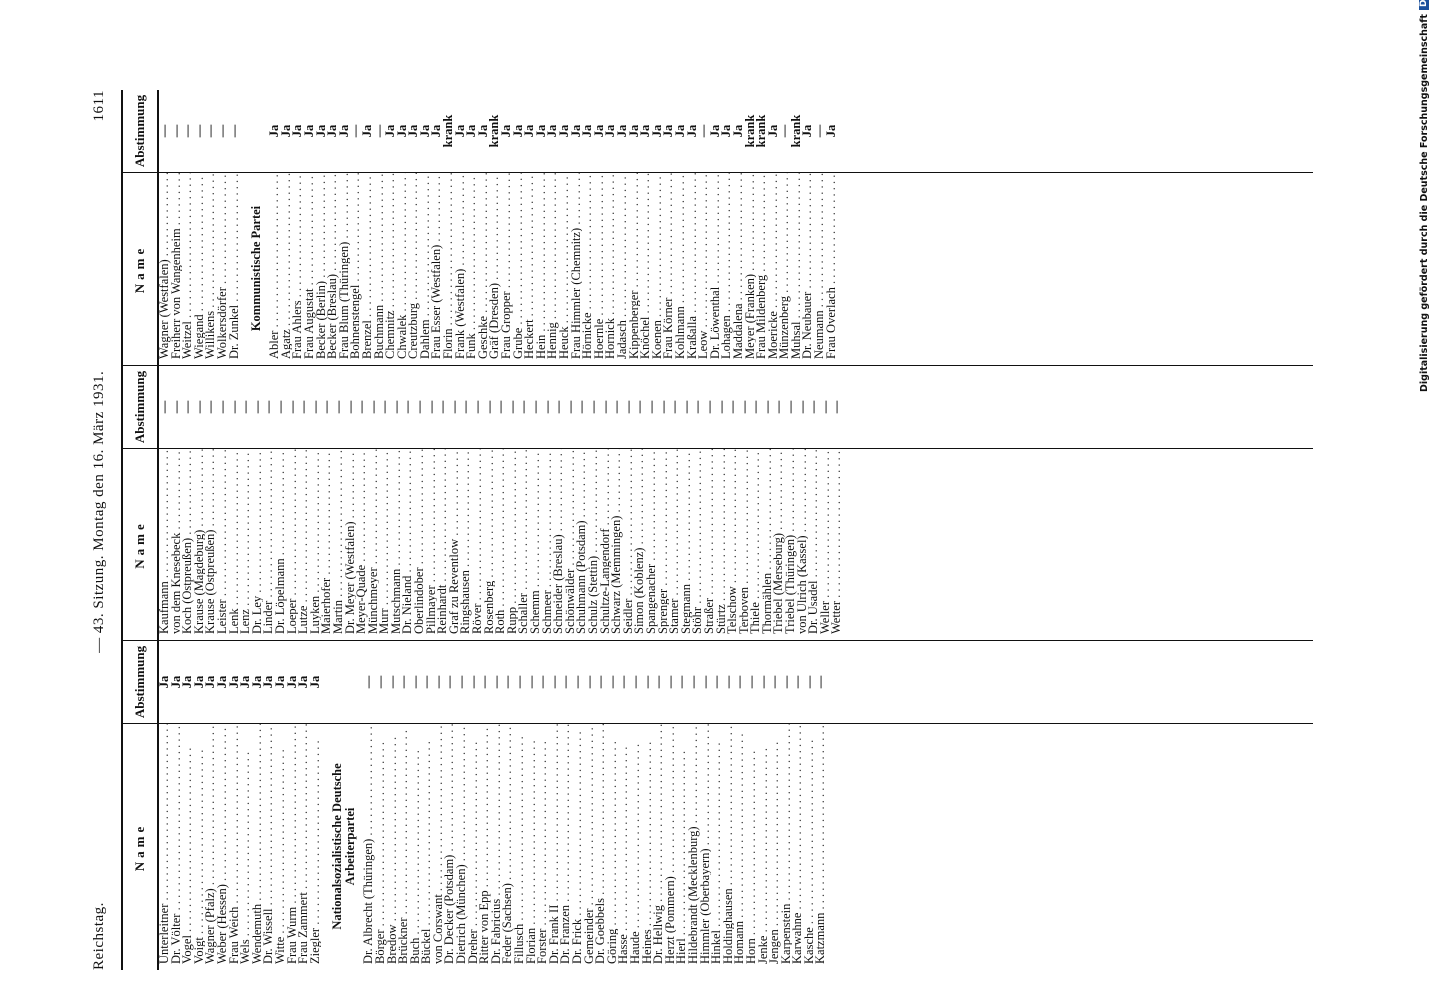 Image resolution: width=1434 pixels, height=1000 pixels. Describe the element at coordinates (501, 544) in the screenshot. I see `member-name: Roth` at that location.